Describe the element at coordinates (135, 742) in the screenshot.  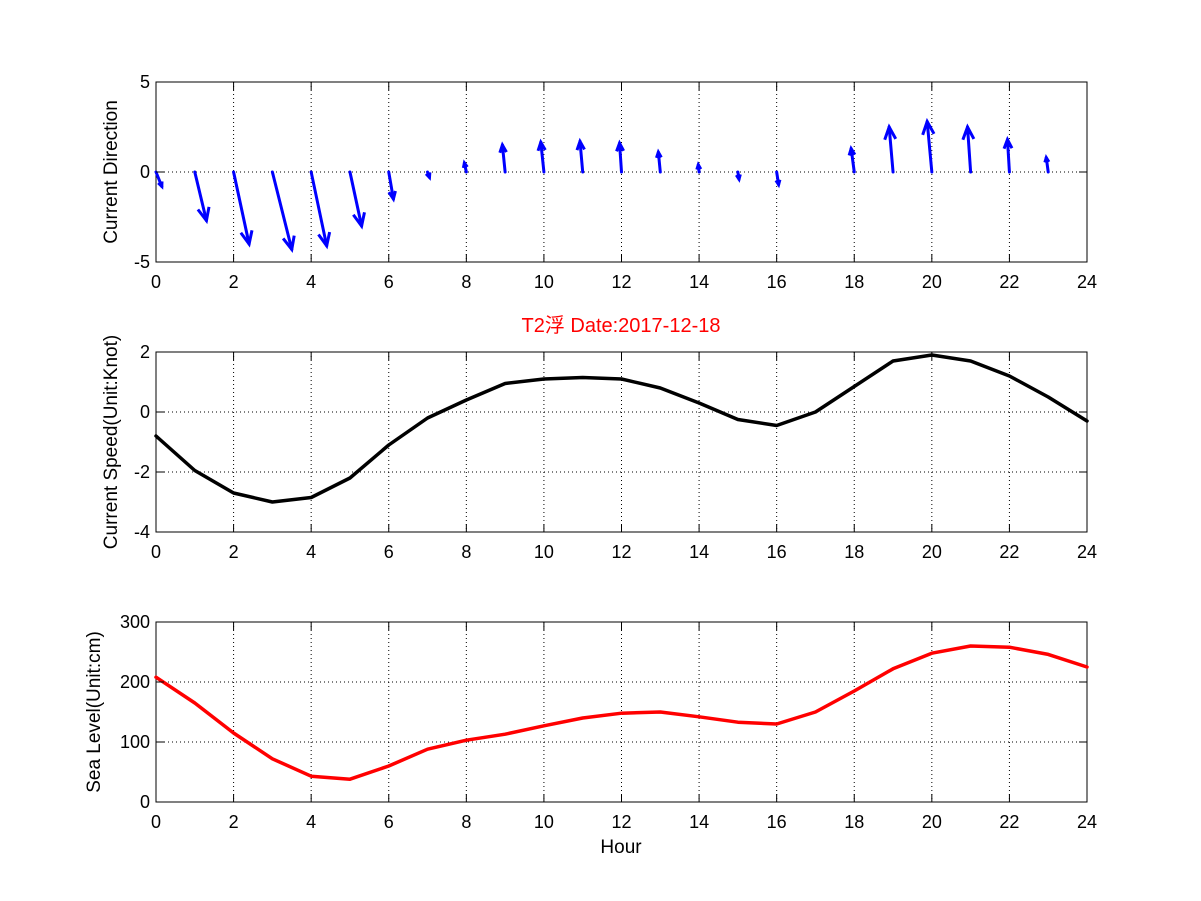
I see `y-tick-label: 100` at that location.